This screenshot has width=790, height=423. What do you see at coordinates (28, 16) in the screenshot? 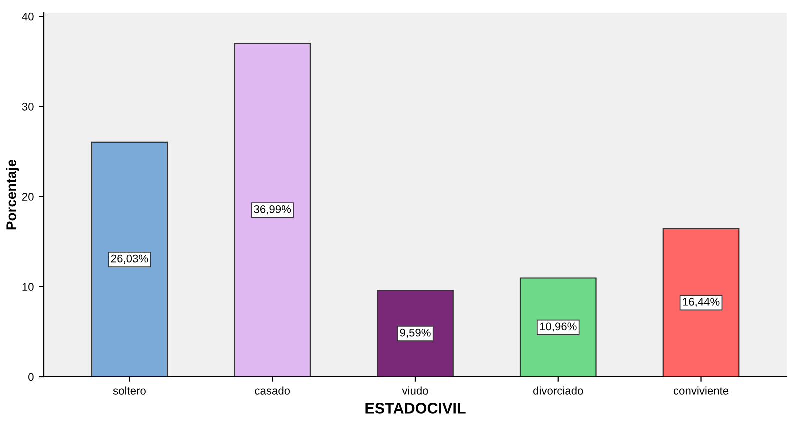
I see `y-tick-label: 40` at bounding box center [28, 16].